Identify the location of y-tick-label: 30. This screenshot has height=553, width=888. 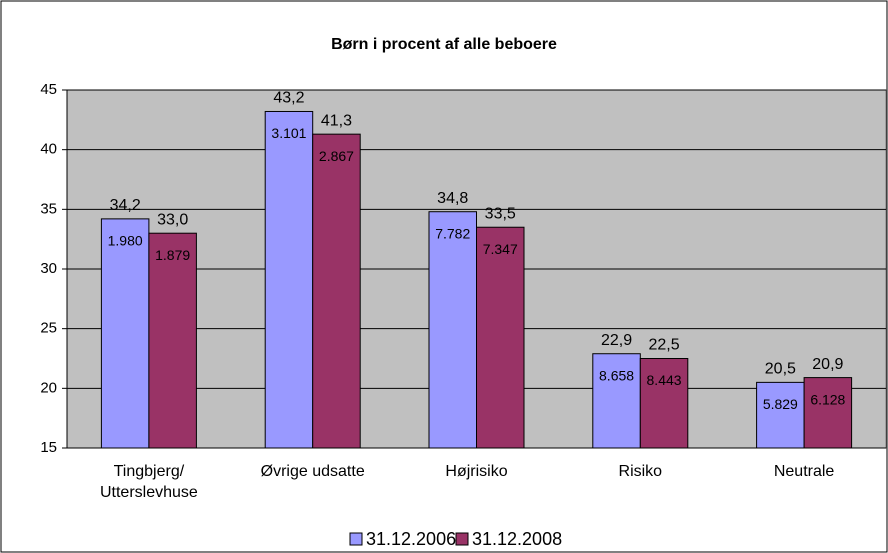
(48, 268).